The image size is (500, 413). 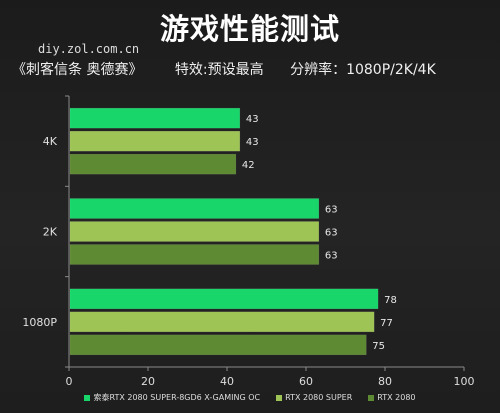 I want to click on x-tick-label: 40, so click(x=227, y=381).